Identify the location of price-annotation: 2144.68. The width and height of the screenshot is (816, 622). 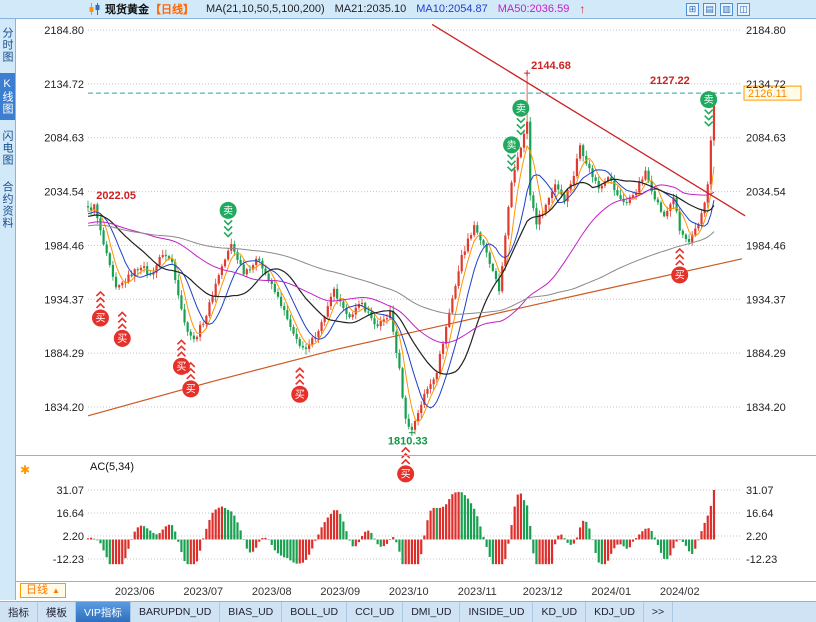
(551, 66).